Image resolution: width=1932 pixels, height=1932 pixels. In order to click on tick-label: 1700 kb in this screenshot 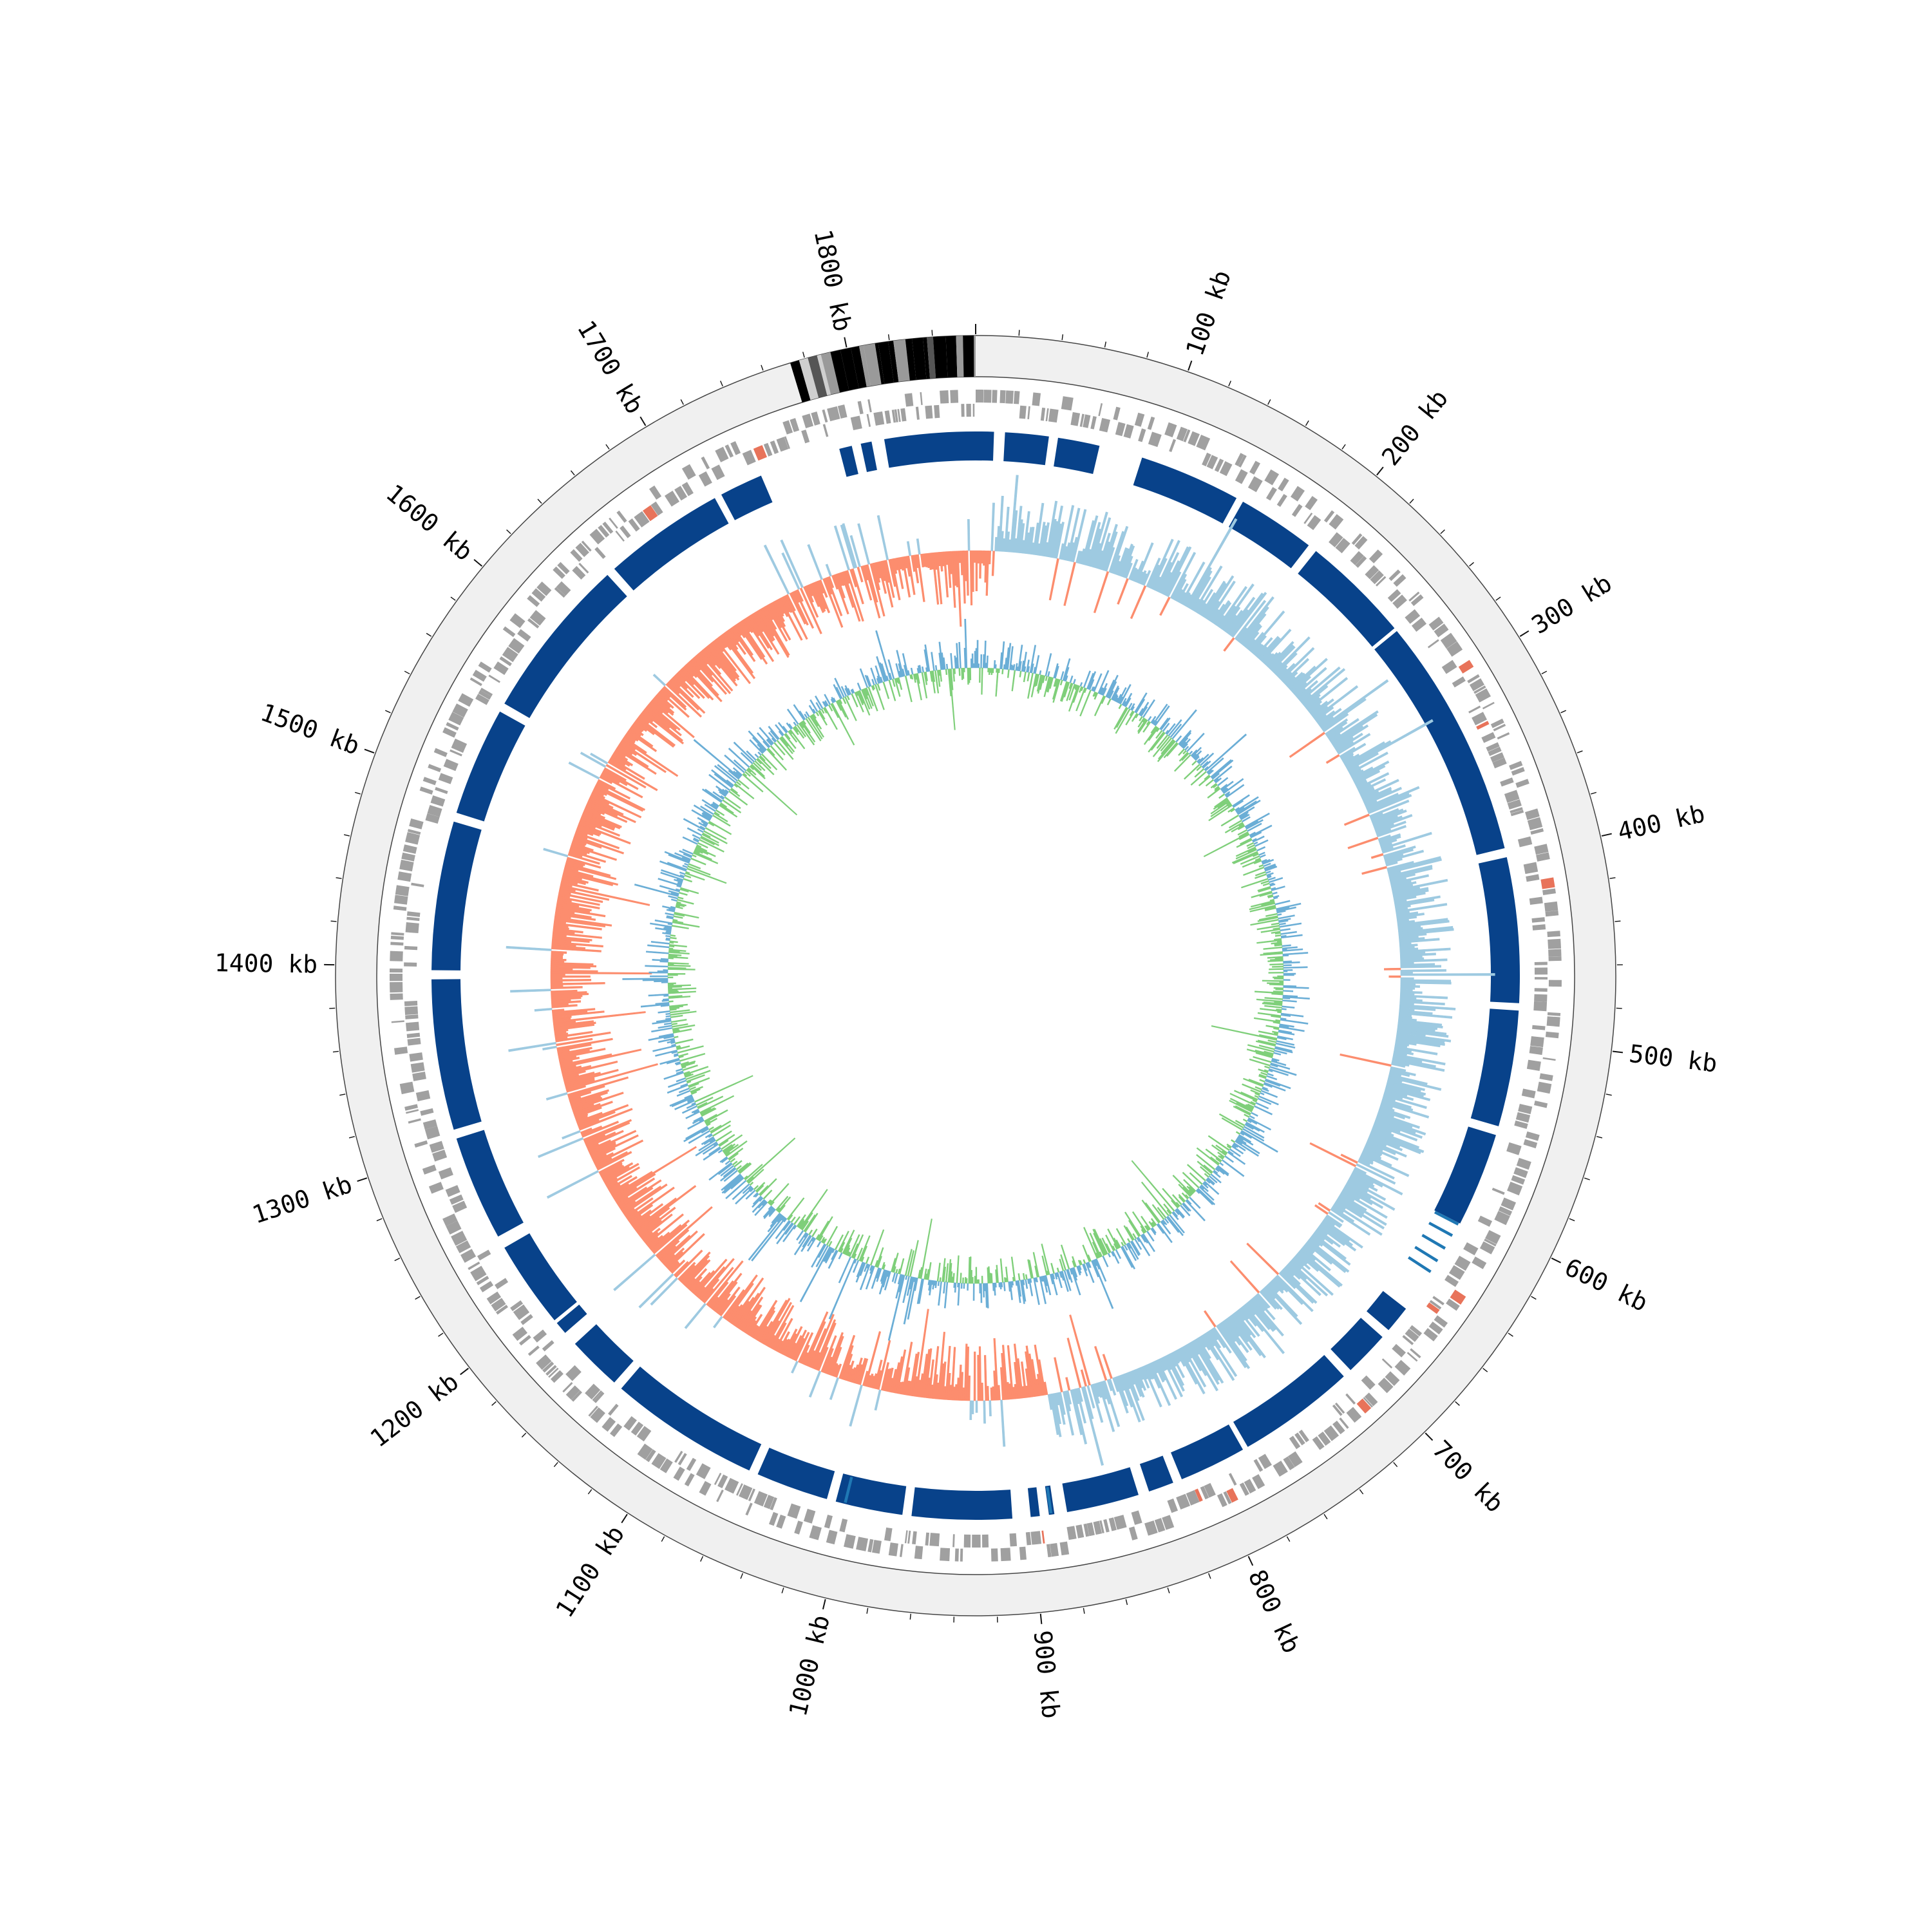, I will do `click(610, 367)`.